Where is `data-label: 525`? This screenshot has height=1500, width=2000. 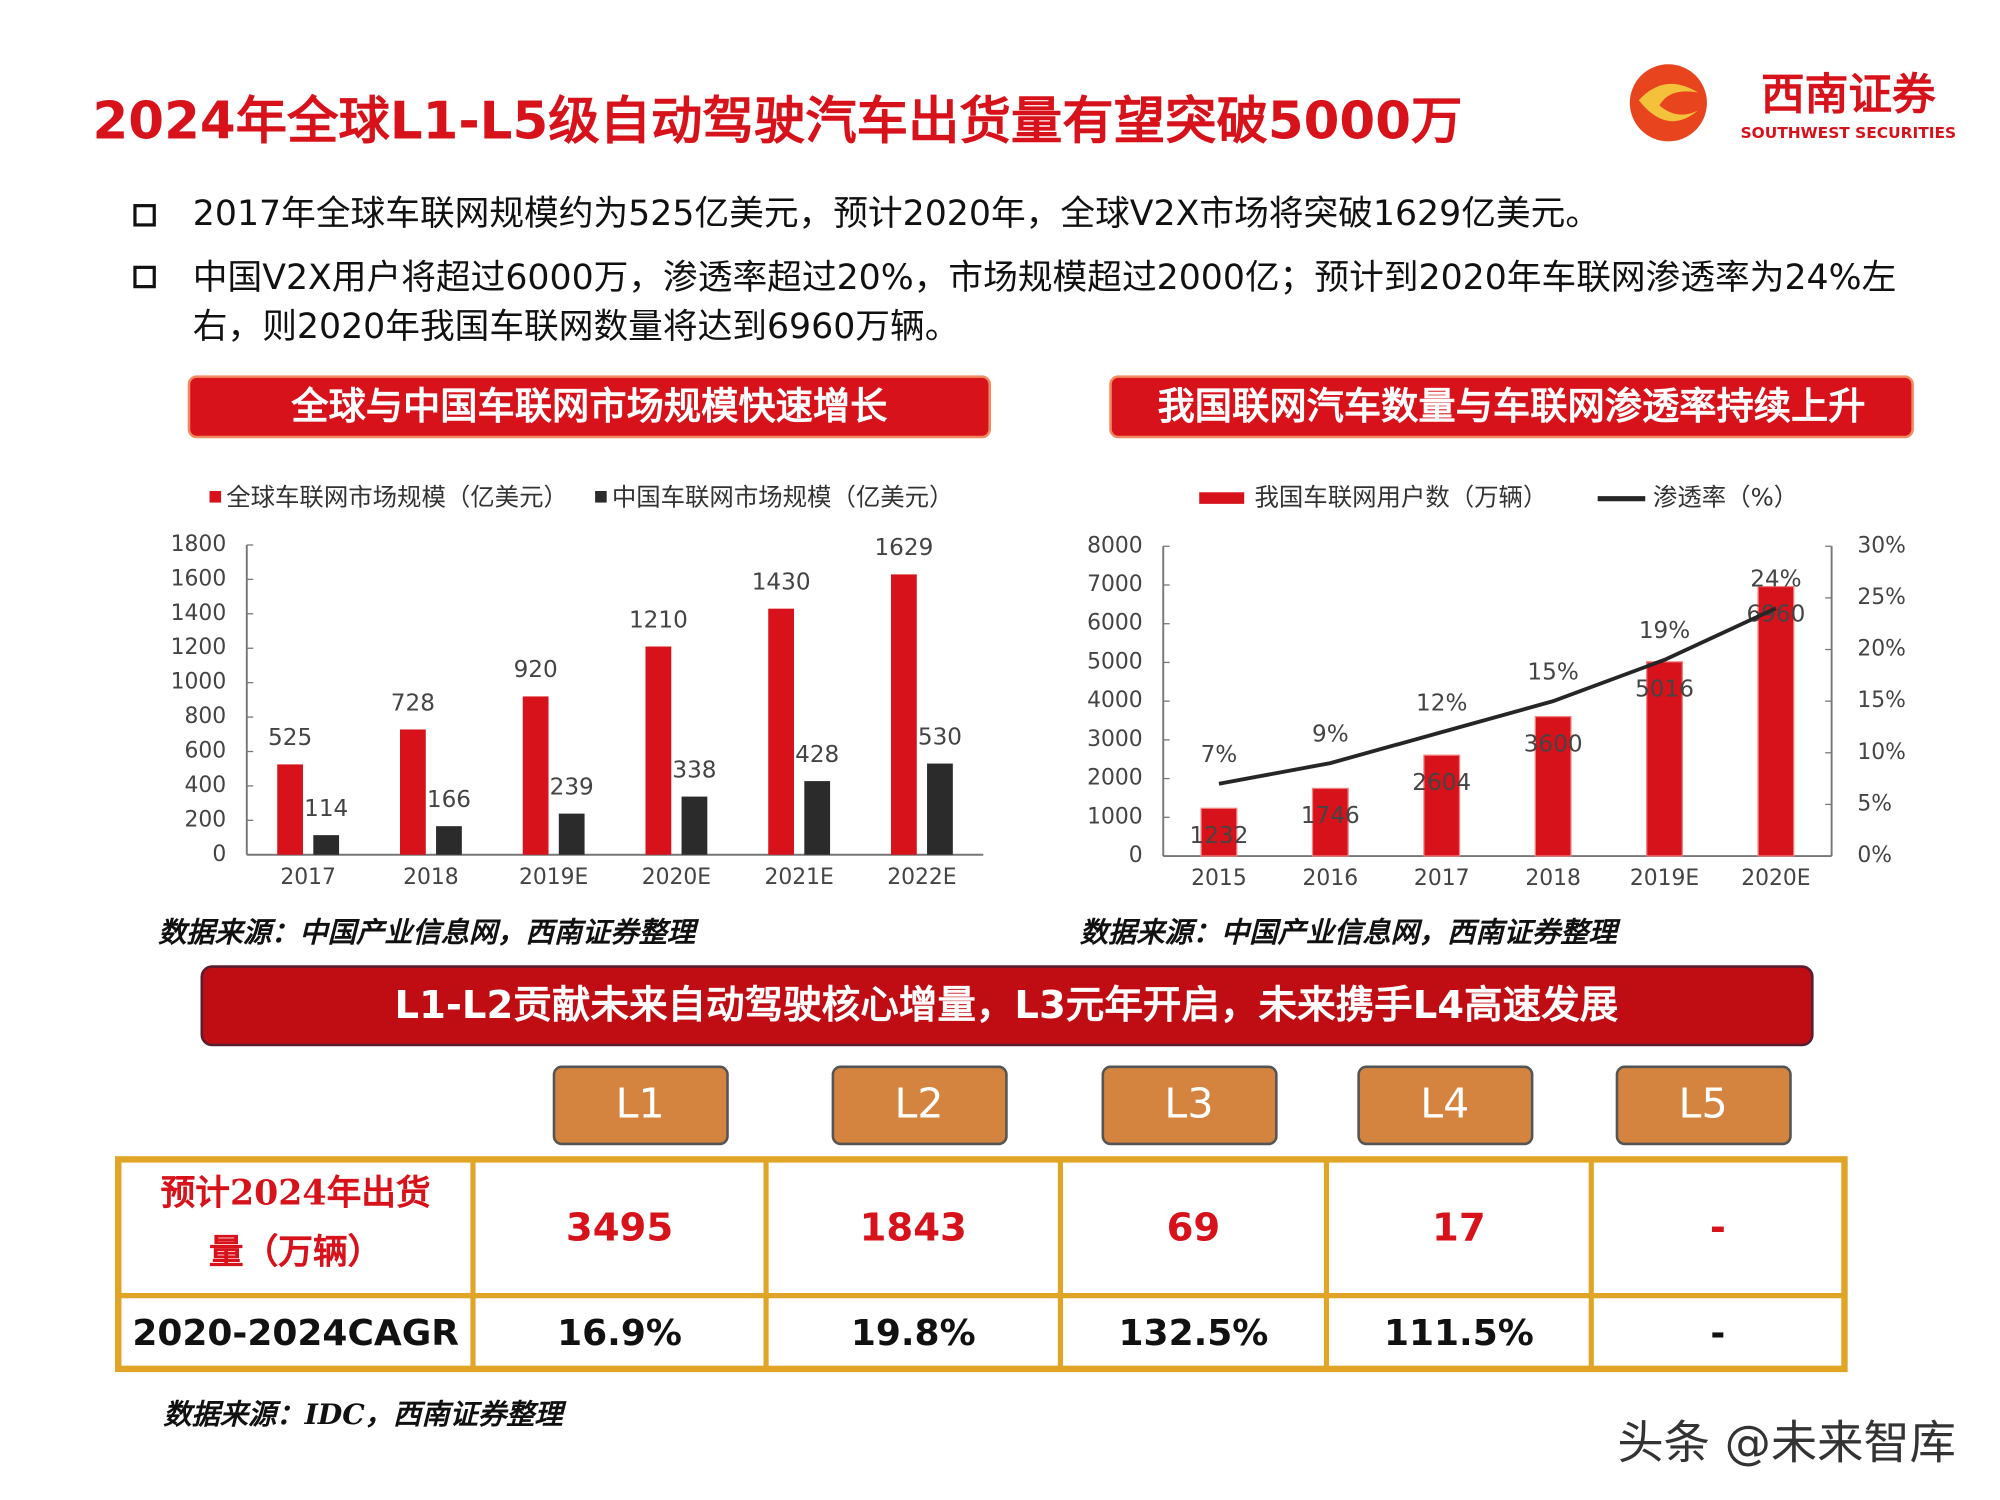 data-label: 525 is located at coordinates (290, 738).